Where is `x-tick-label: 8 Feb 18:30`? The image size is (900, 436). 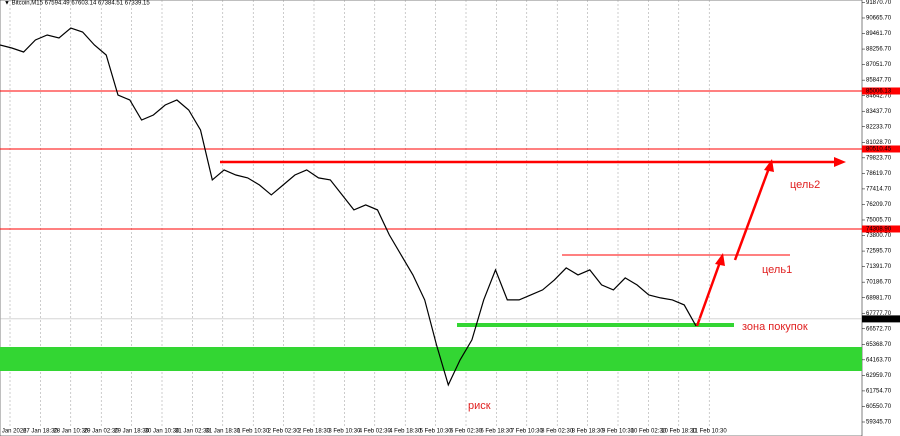 x-tick-label: 8 Feb 18:30 is located at coordinates (588, 432).